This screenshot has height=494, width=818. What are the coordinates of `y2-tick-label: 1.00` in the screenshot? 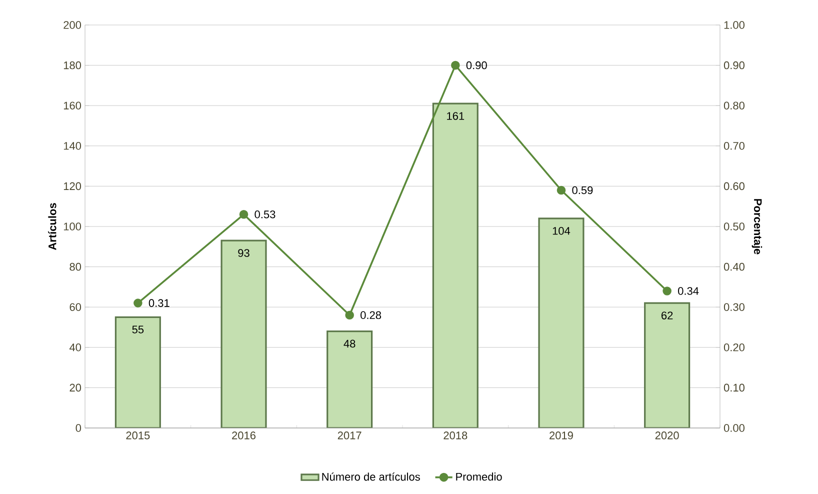 It's located at (734, 25).